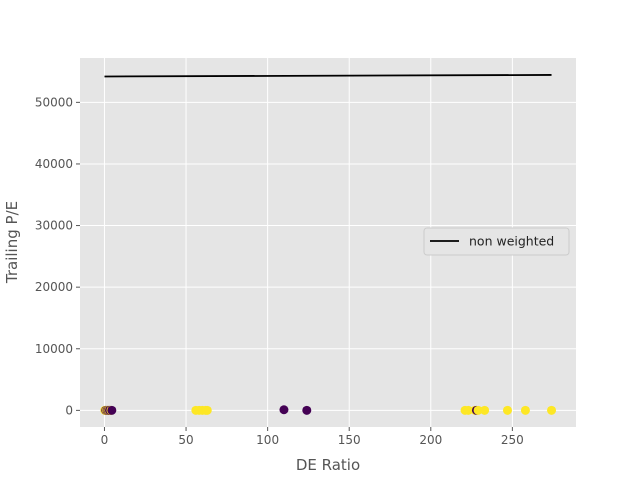 The image size is (640, 480). What do you see at coordinates (267, 440) in the screenshot?
I see `x-tick-label: 100` at bounding box center [267, 440].